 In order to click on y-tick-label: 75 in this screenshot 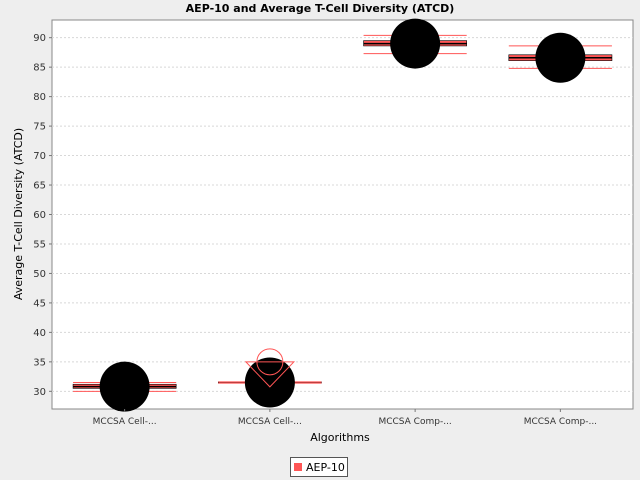, I will do `click(39, 127)`.